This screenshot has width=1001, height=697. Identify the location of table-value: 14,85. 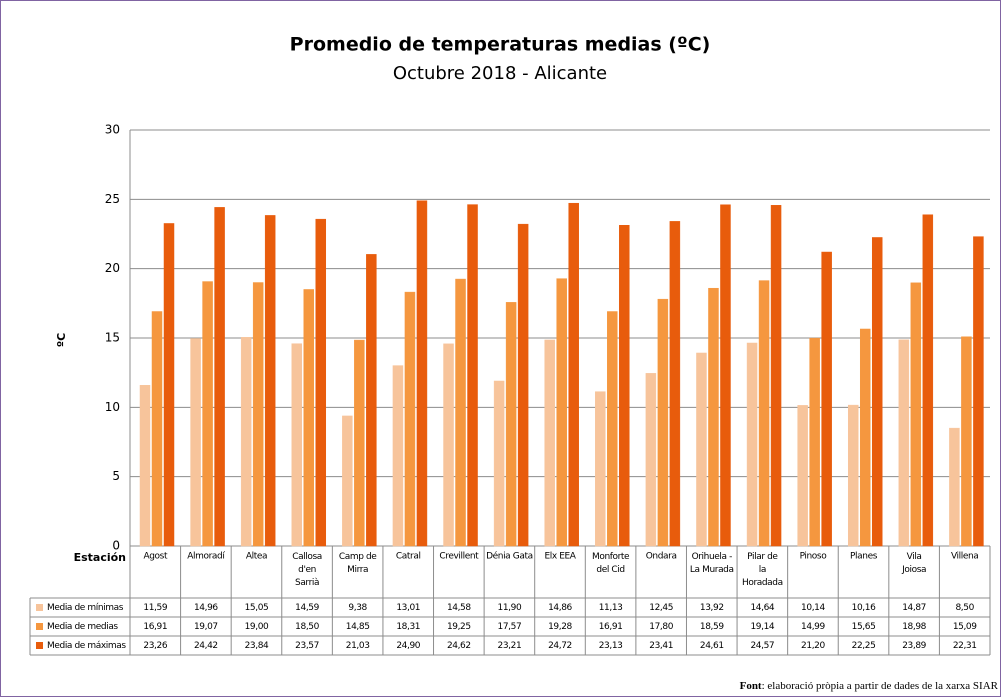
(358, 627).